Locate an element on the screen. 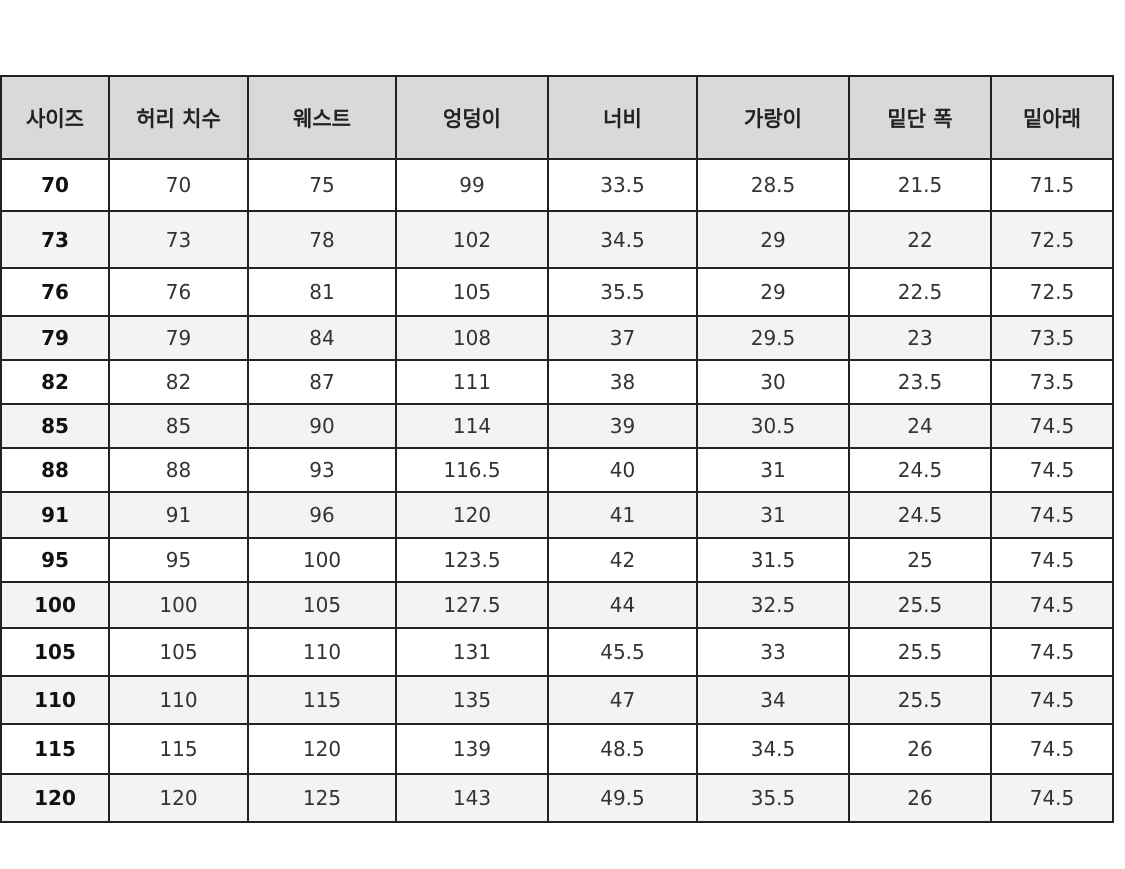 This screenshot has width=1125, height=869. table-cell: 23 is located at coordinates (920, 338).